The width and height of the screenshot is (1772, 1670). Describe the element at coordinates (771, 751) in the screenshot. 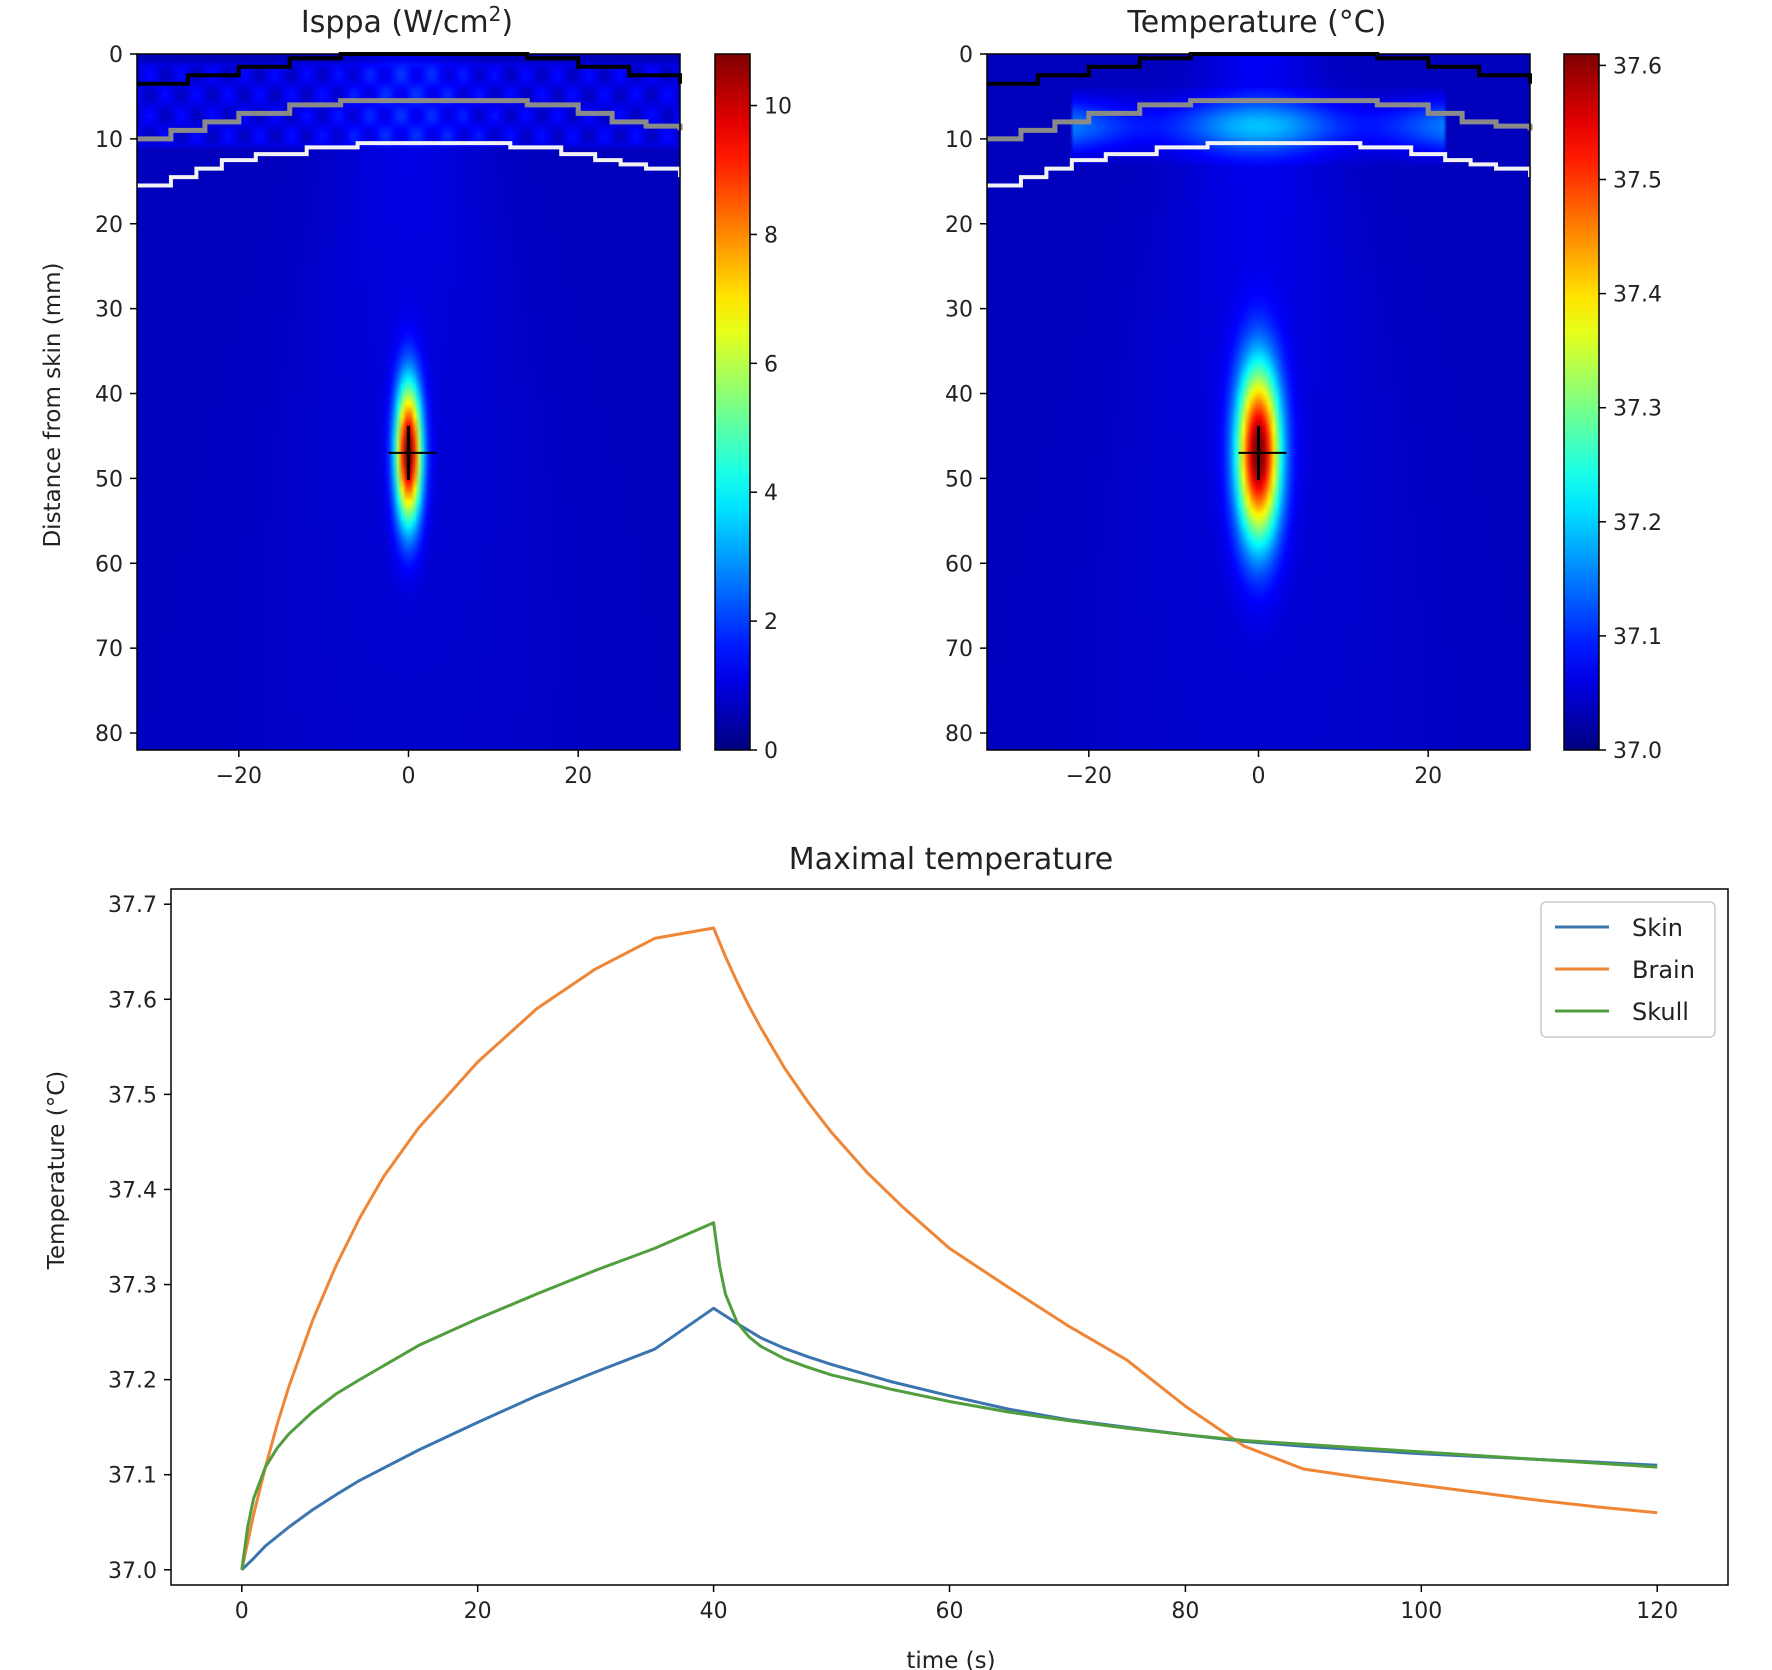

I see `colorbar-tick-label: 0` at that location.